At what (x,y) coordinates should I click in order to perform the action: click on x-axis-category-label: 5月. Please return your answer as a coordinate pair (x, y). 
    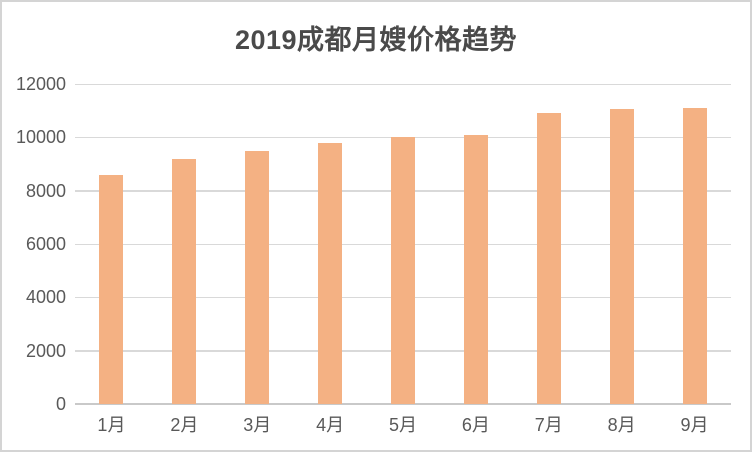
    Looking at the image, I should click on (403, 425).